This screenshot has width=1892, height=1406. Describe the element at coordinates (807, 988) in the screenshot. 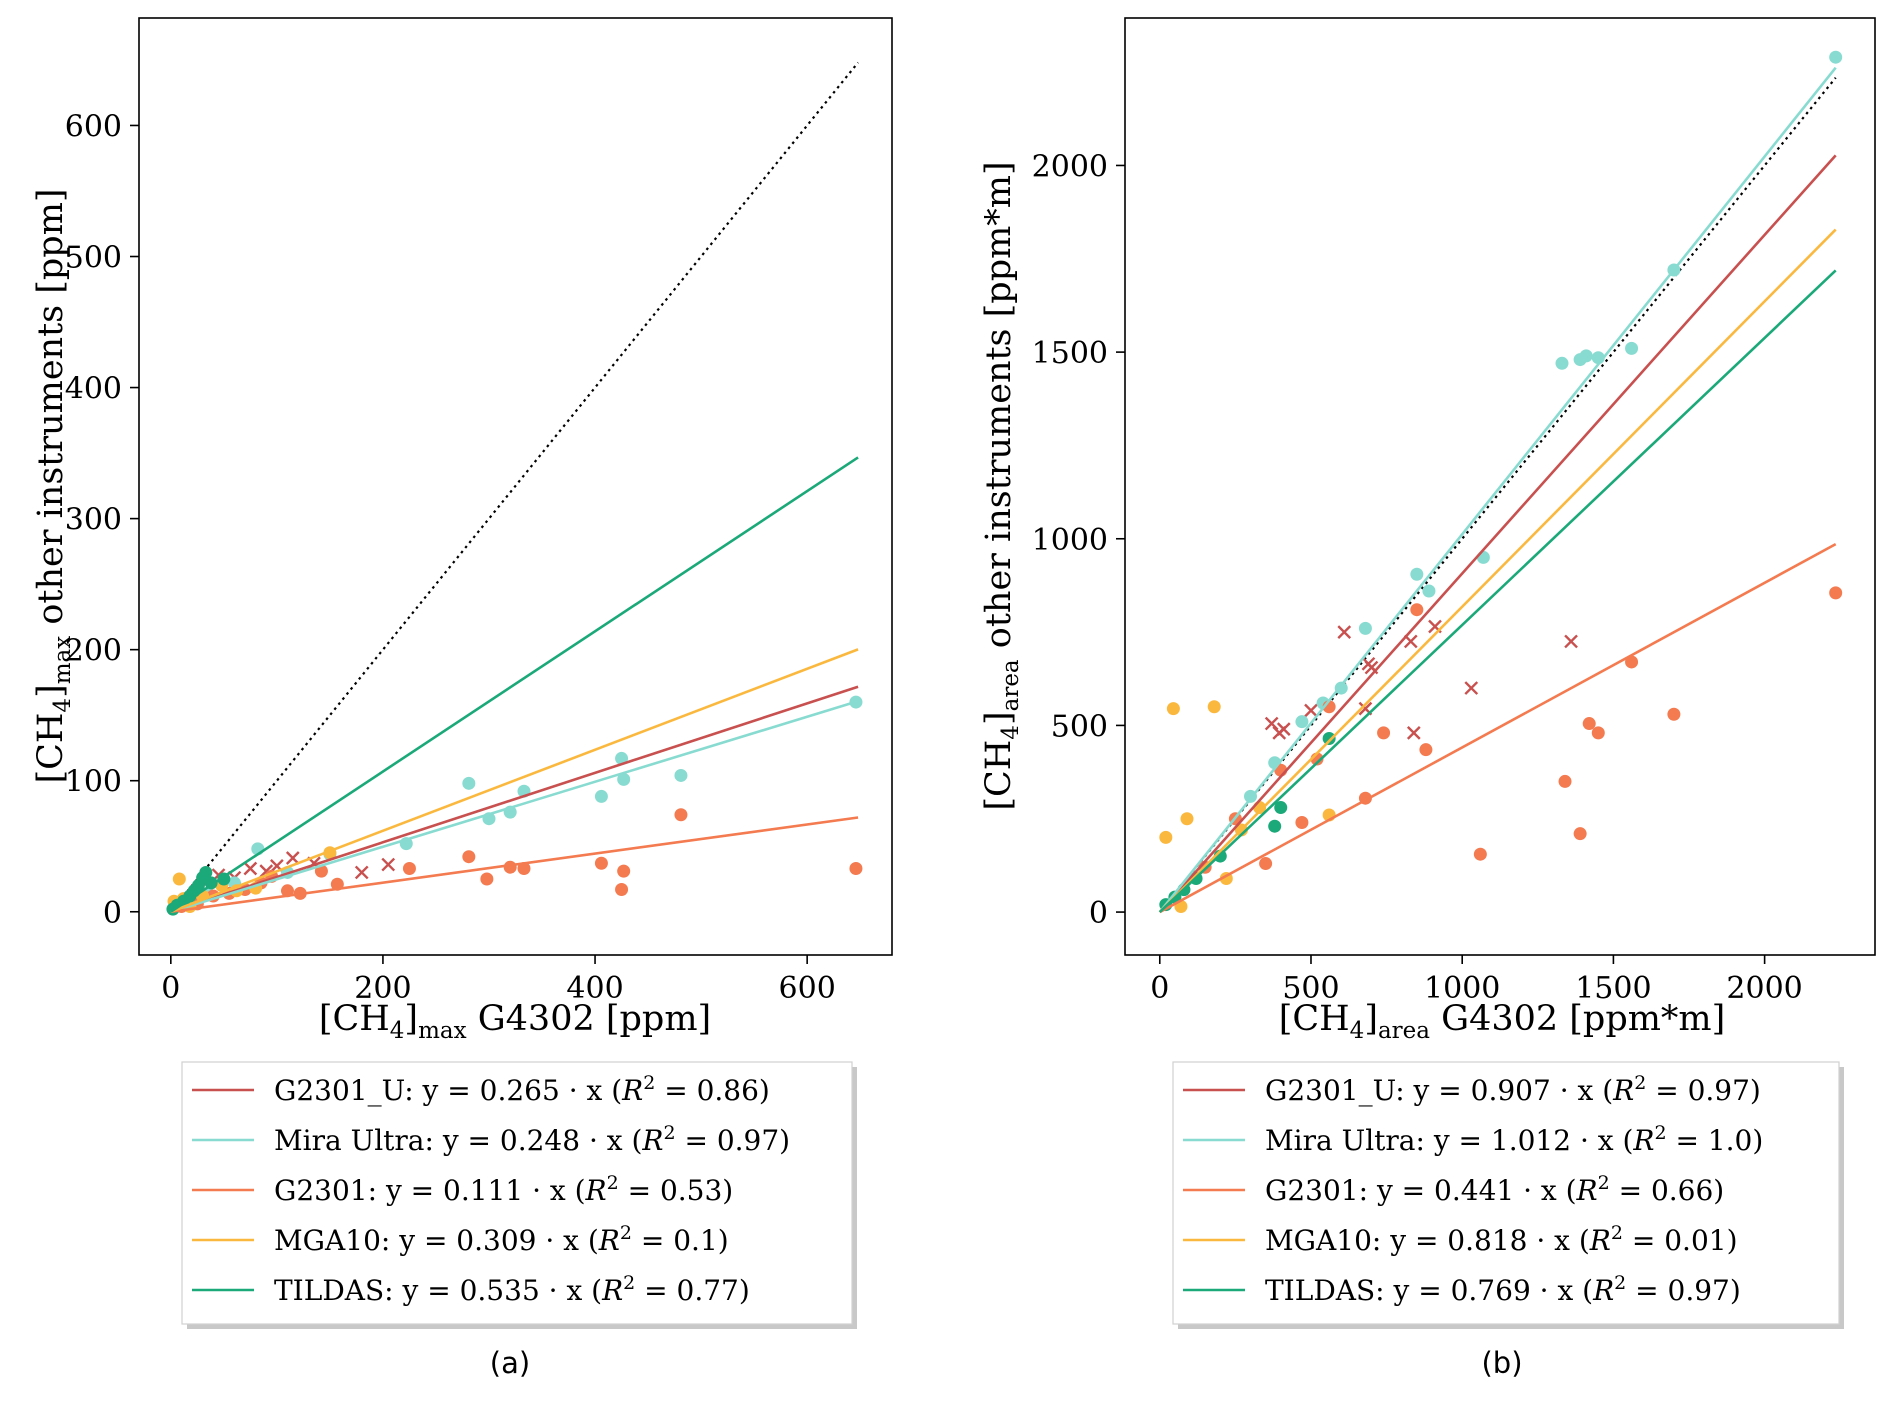

I see `x-tick-label: 600` at that location.